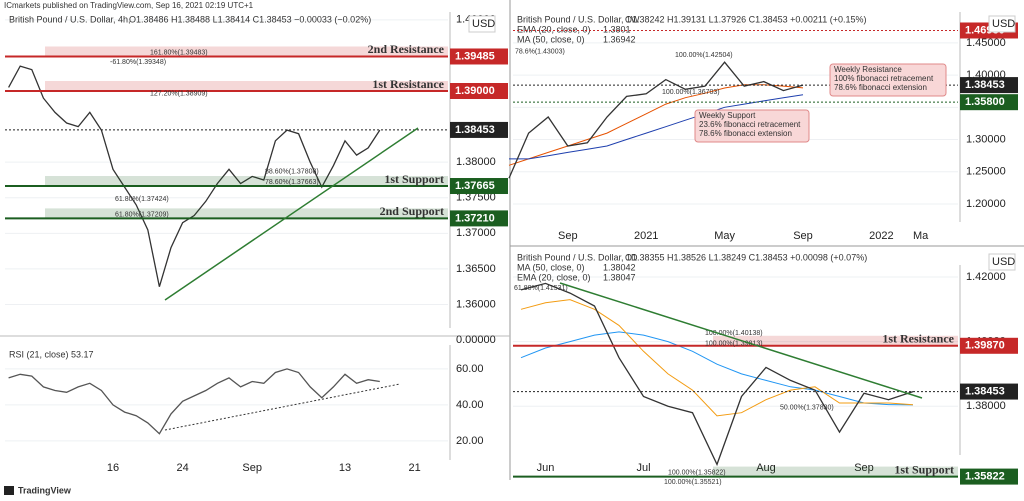 Image resolution: width=1024 pixels, height=501 pixels. What do you see at coordinates (412, 211) in the screenshot?
I see `level-name: 2nd Support` at bounding box center [412, 211].